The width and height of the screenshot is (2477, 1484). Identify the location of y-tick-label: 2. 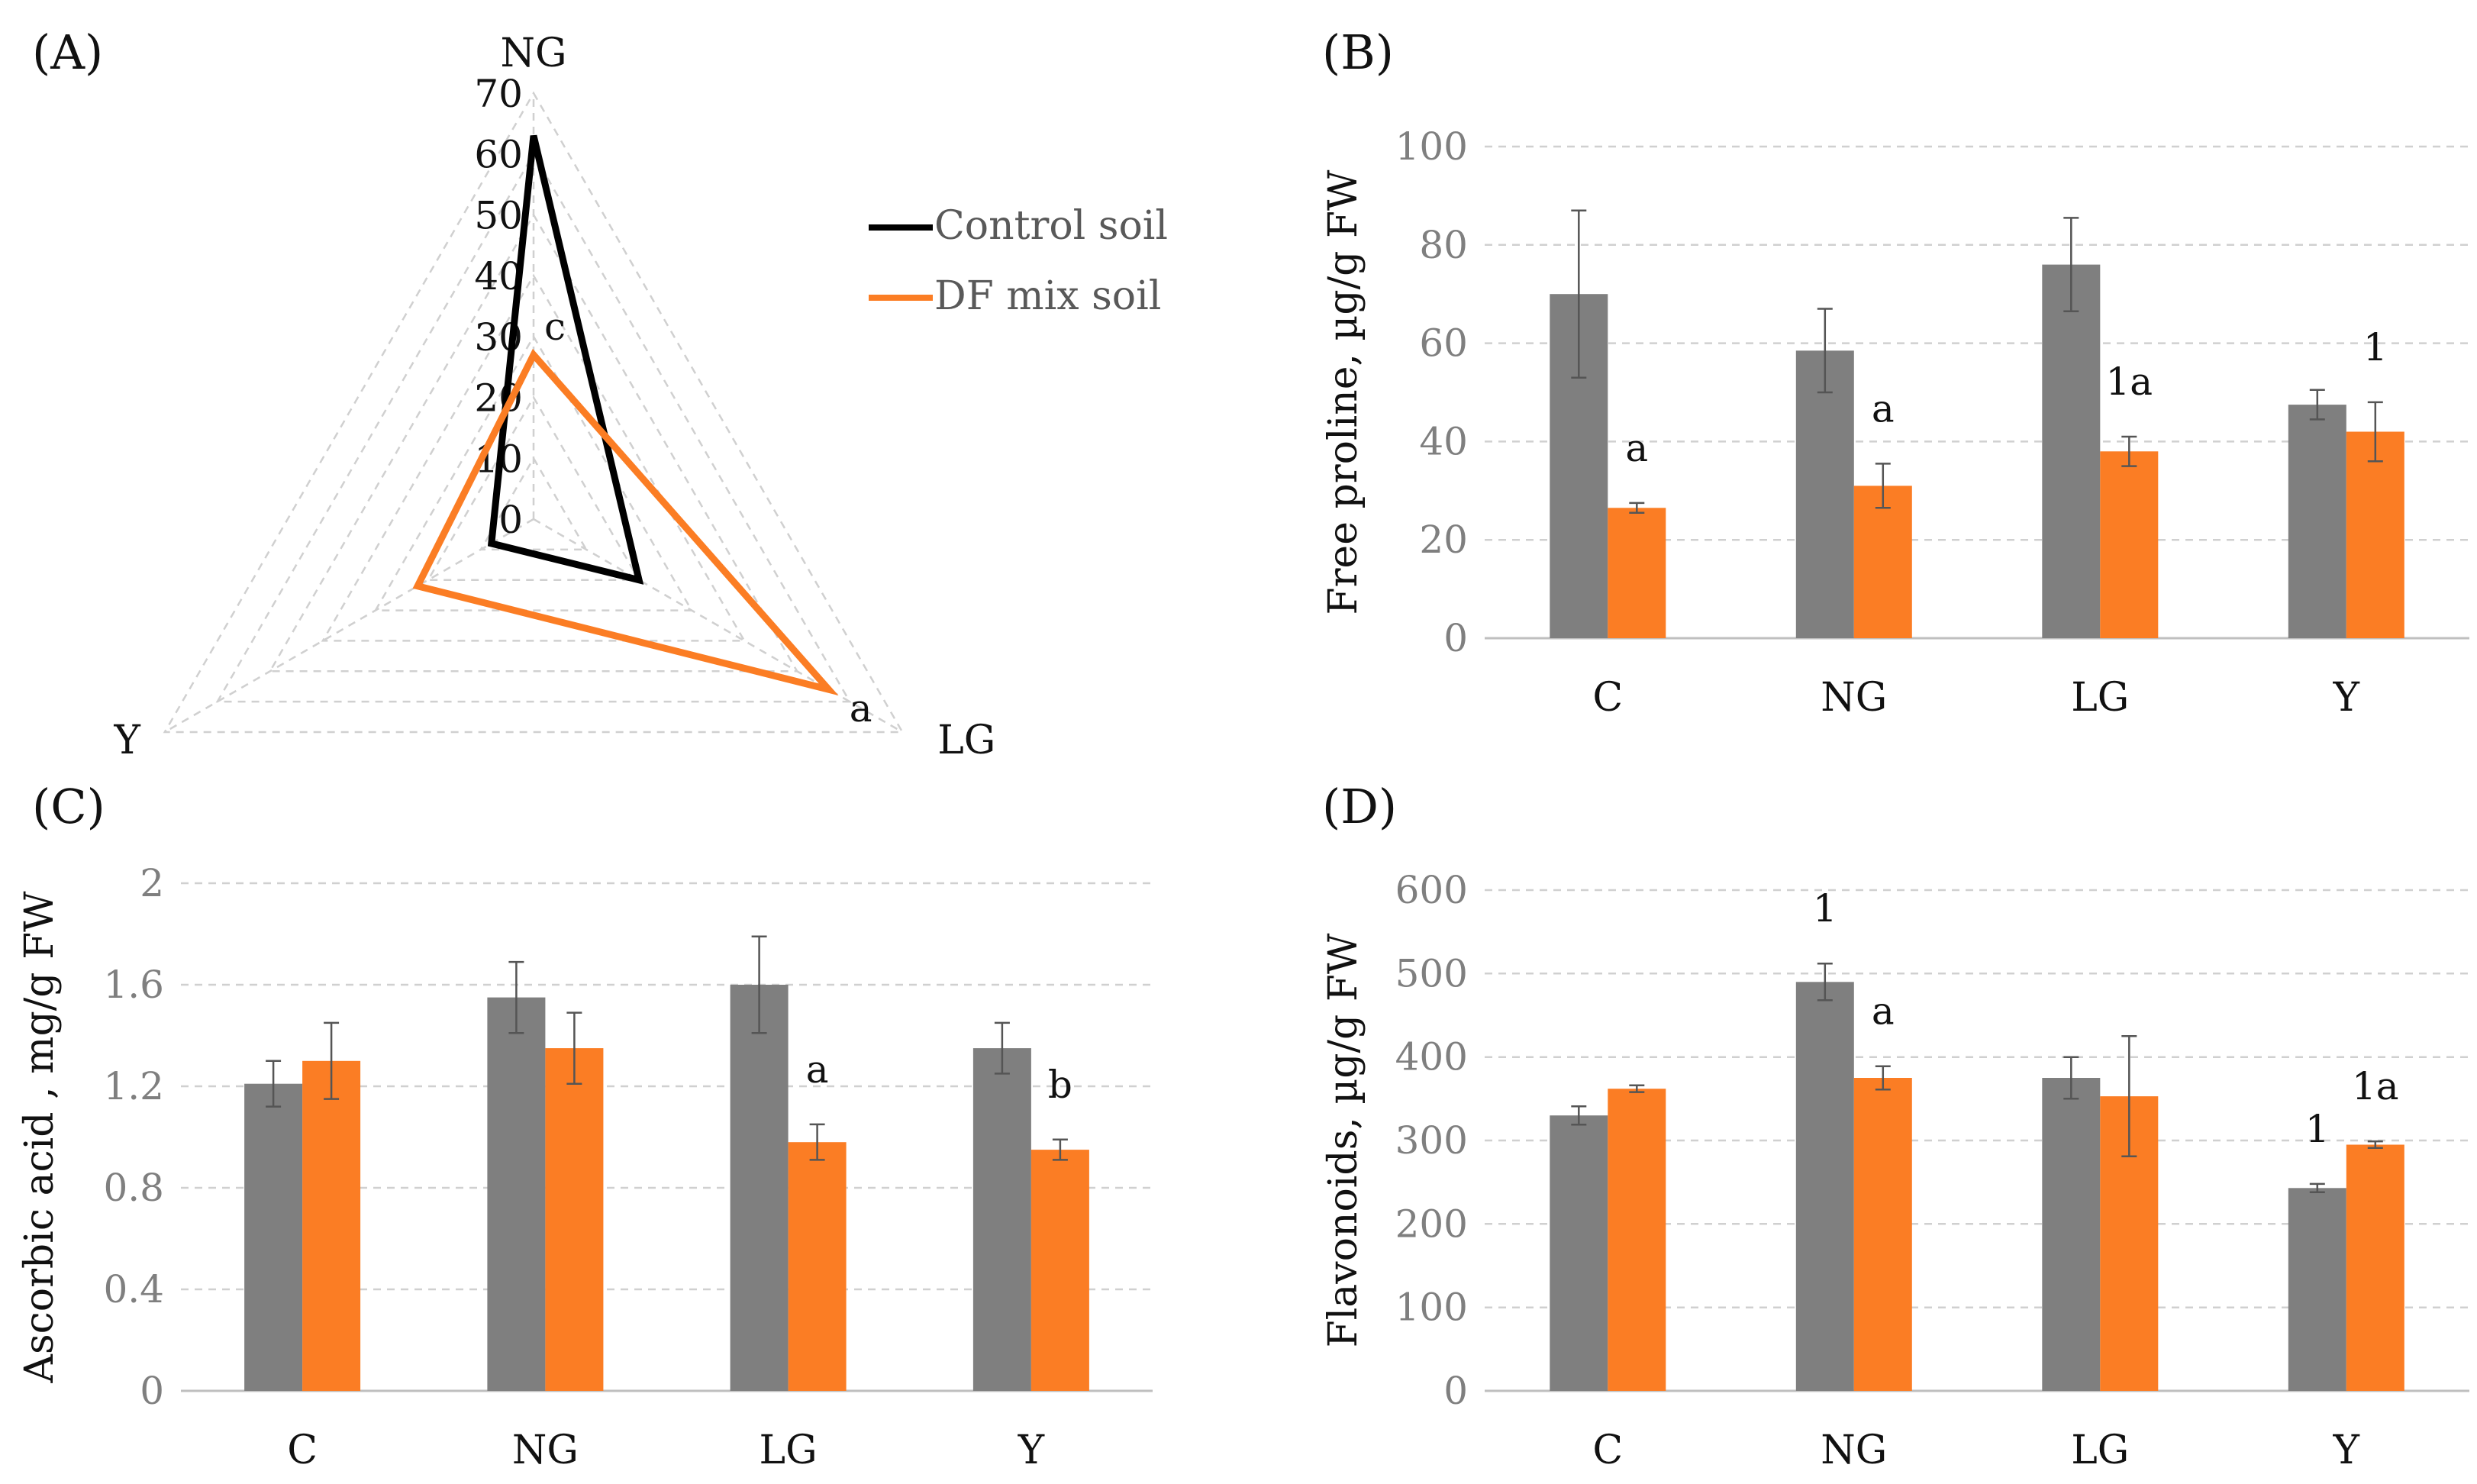
(152, 883).